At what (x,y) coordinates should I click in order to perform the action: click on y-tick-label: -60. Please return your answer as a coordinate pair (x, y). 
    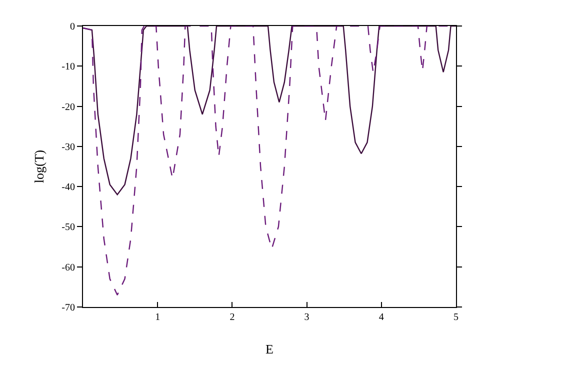
    Looking at the image, I should click on (68, 268).